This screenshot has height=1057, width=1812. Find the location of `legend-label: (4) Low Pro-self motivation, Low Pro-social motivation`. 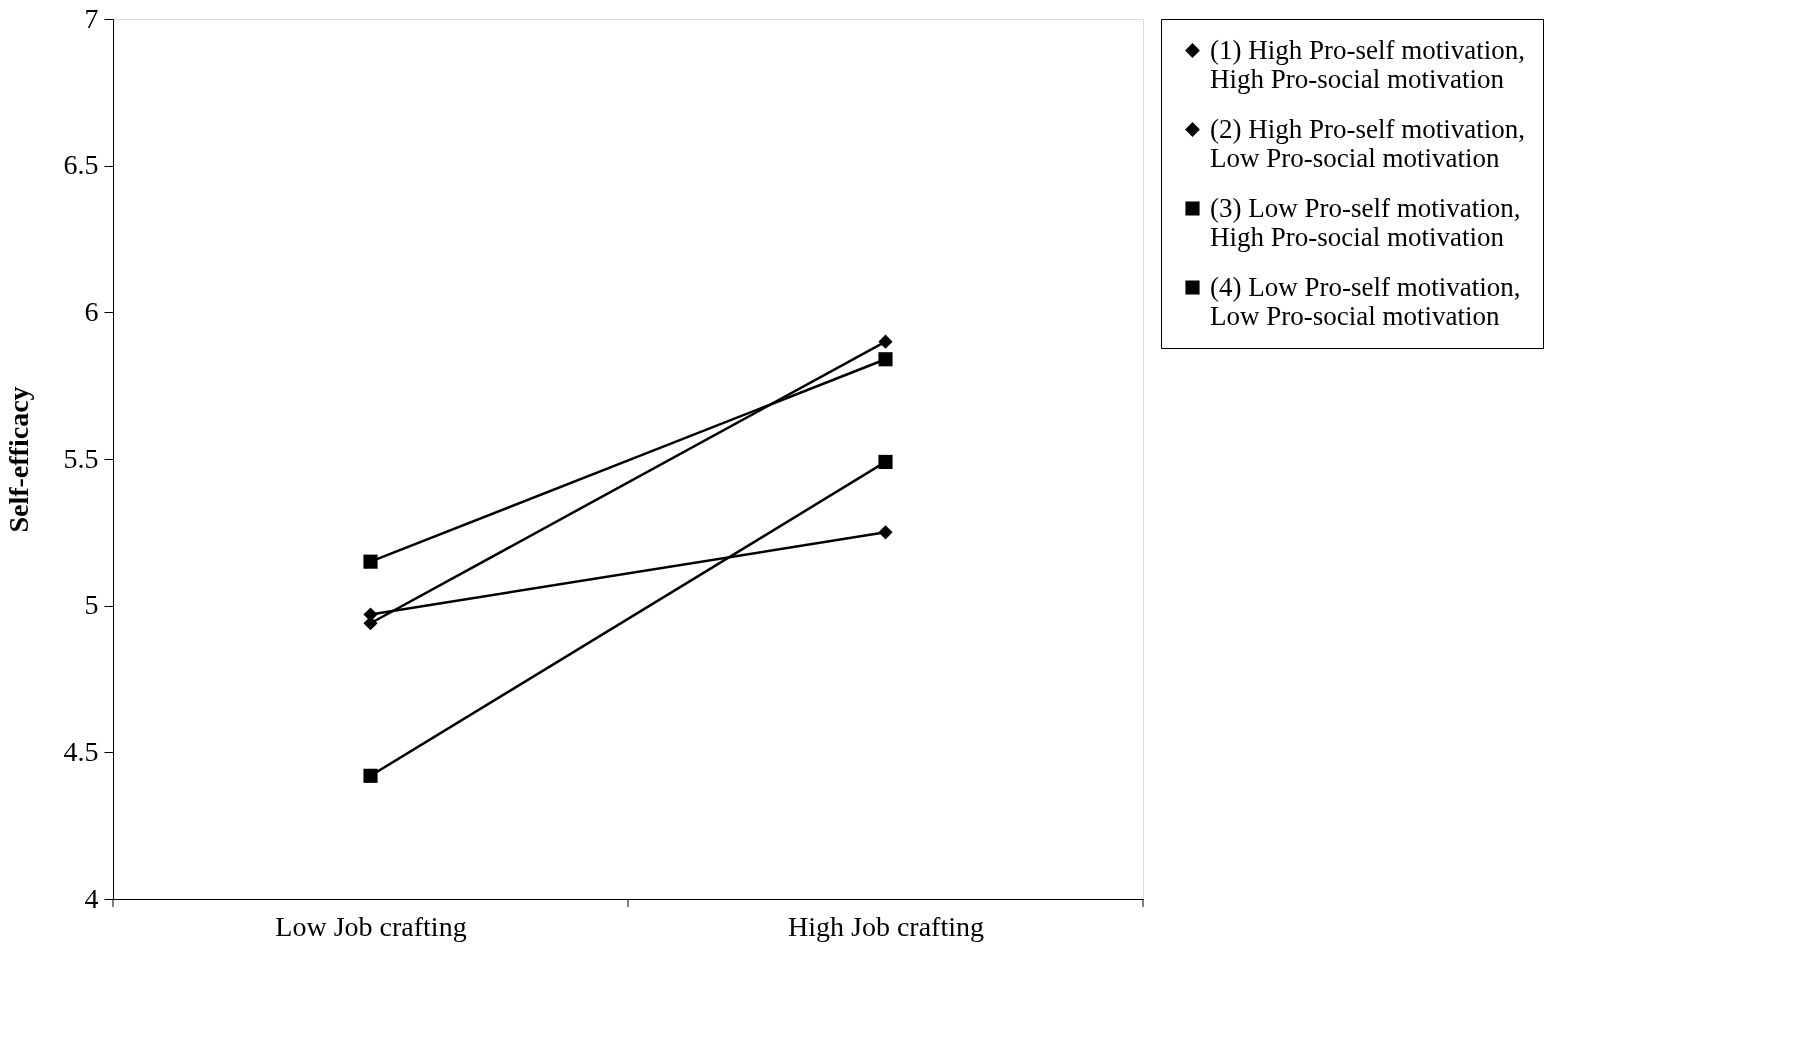

legend-label: (4) Low Pro-self motivation, Low Pro-social motivation is located at coordinates (1365, 301).